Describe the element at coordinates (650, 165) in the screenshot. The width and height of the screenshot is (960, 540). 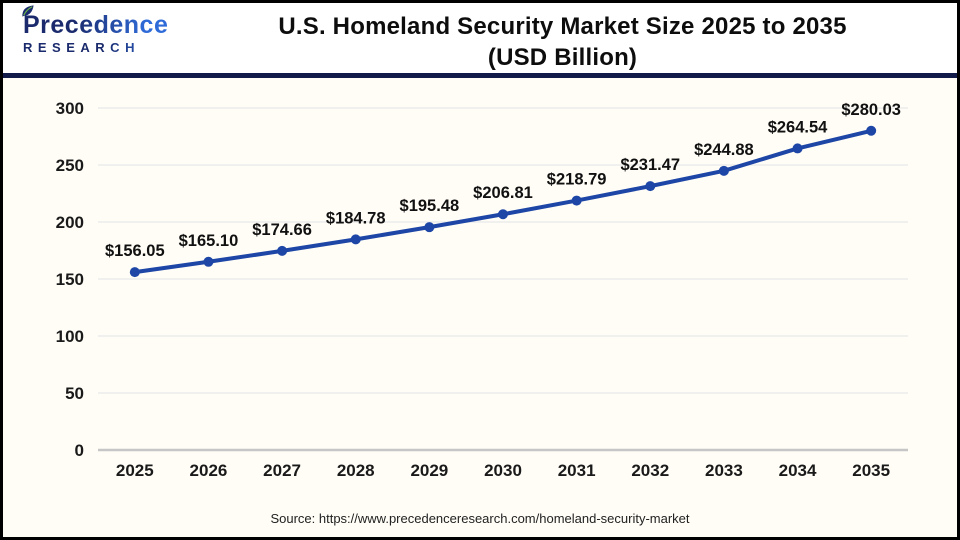
I see `data-label: $231.47` at that location.